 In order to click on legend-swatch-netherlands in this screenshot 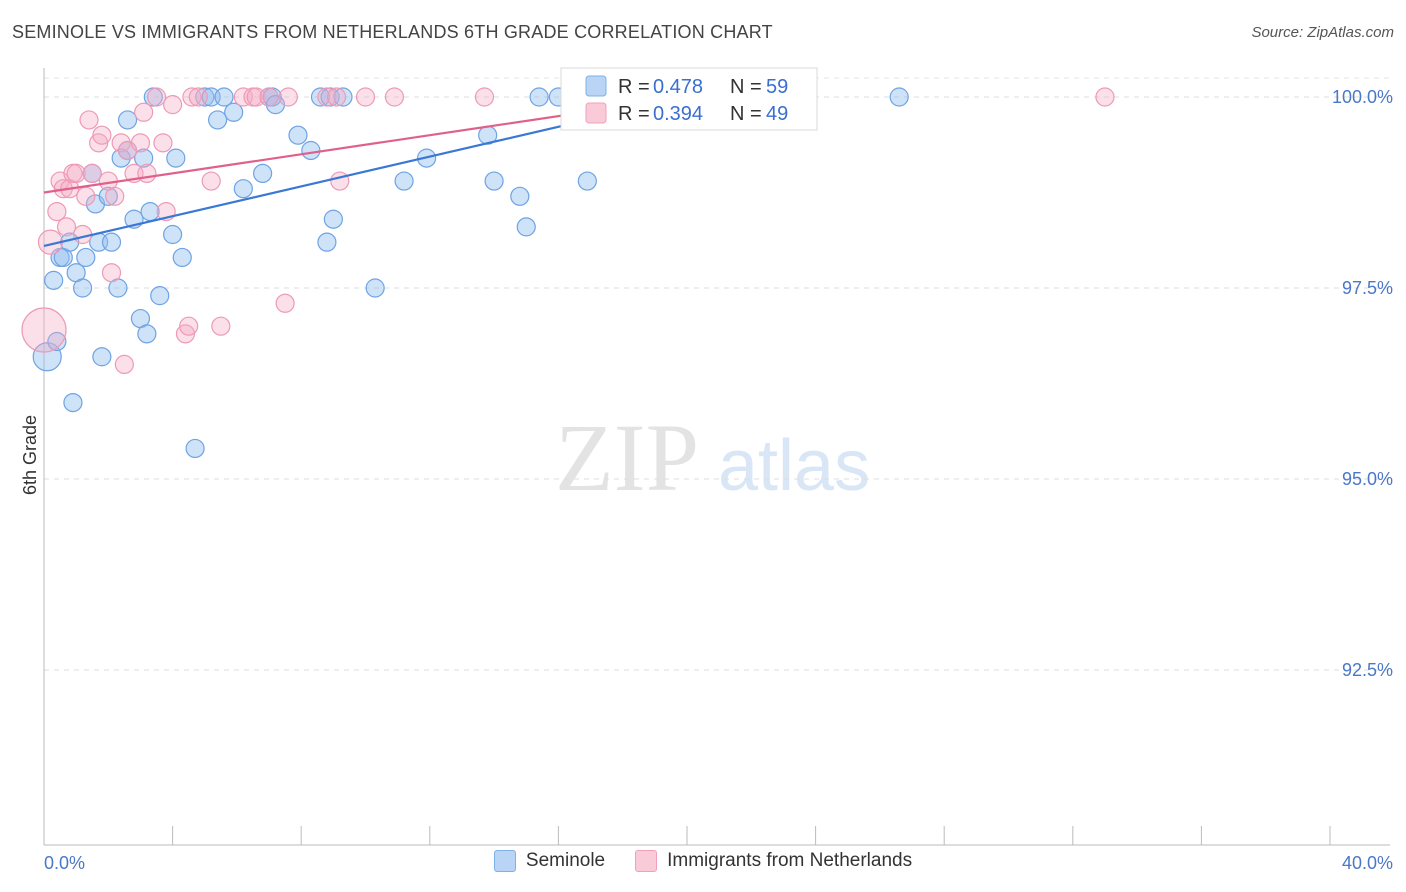, I will do `click(646, 861)`.